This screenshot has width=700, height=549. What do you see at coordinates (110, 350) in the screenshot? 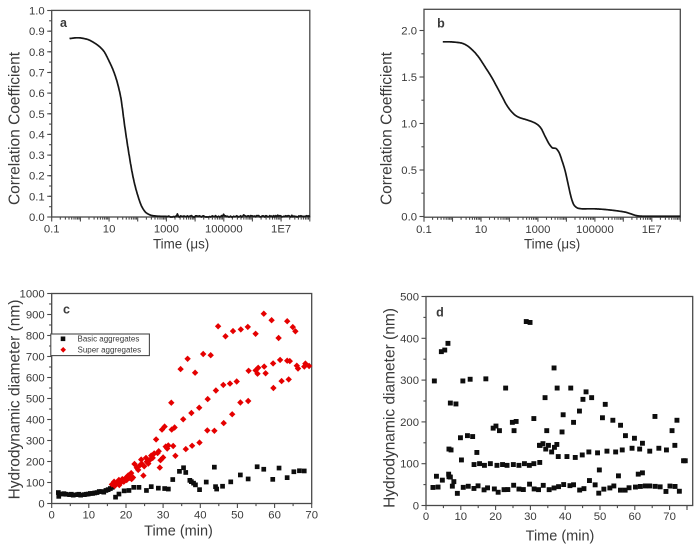
I see `svg-text: Super aggregates` at bounding box center [110, 350].